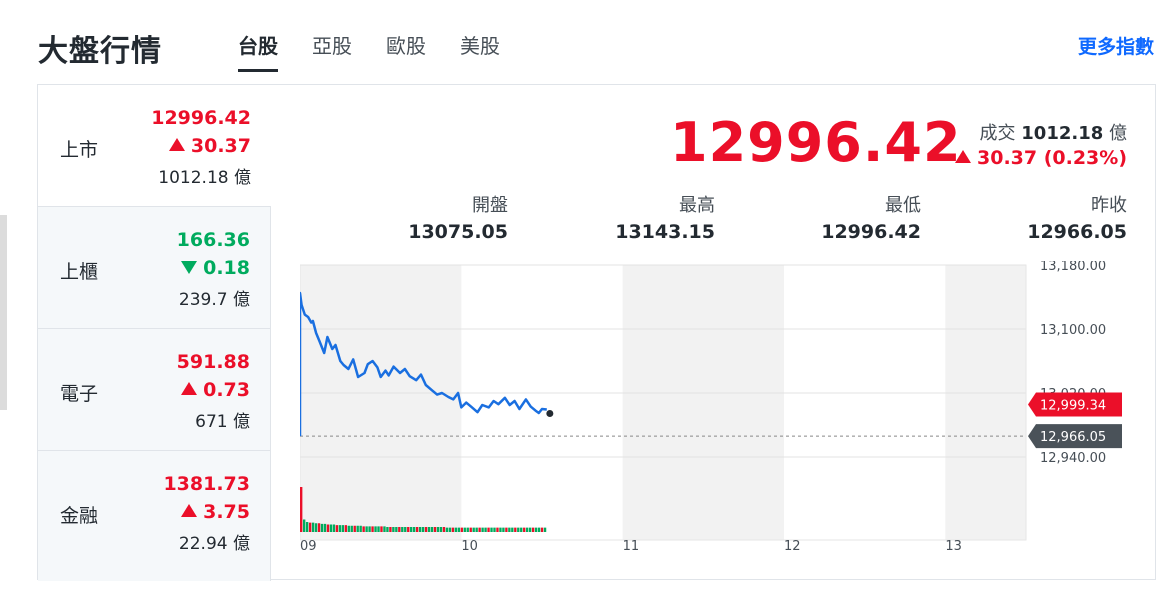 This screenshot has width=1172, height=603. I want to click on stat-value: 12966.05, so click(1077, 232).